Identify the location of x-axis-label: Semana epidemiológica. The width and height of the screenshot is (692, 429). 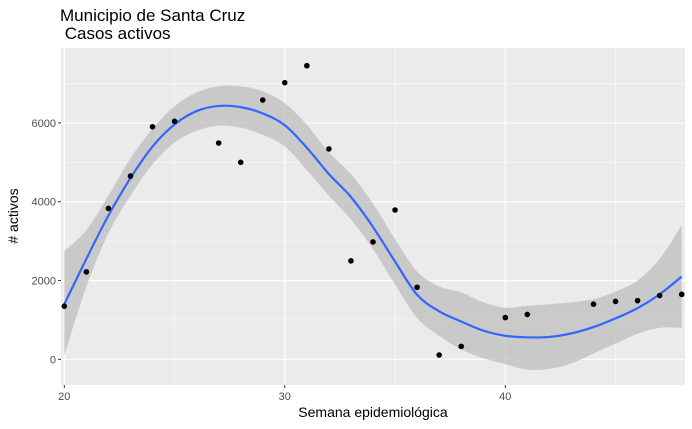
(373, 412).